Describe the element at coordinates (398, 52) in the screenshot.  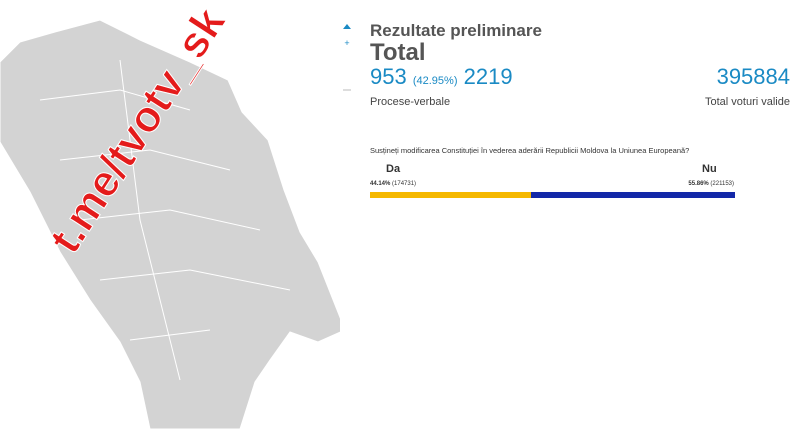
I see `subtitle: Total` at that location.